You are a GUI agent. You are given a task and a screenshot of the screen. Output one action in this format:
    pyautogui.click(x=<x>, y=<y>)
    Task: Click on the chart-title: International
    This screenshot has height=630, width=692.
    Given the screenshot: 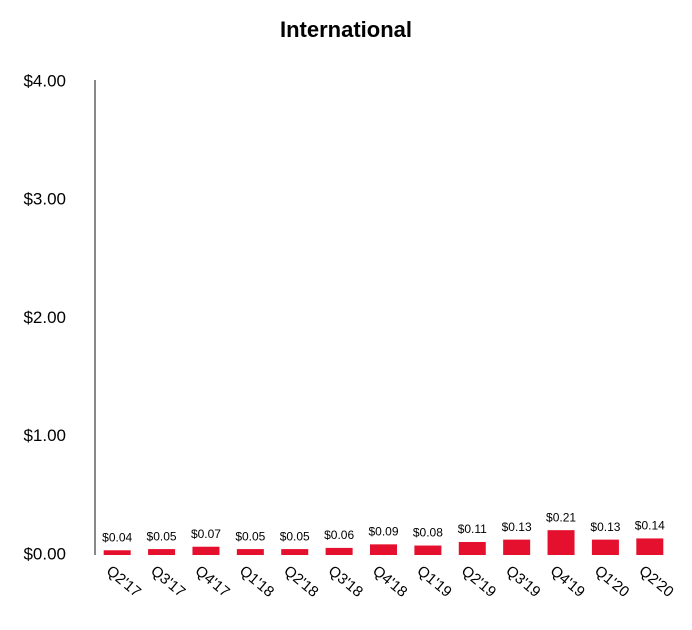 What is the action you would take?
    pyautogui.click(x=346, y=29)
    